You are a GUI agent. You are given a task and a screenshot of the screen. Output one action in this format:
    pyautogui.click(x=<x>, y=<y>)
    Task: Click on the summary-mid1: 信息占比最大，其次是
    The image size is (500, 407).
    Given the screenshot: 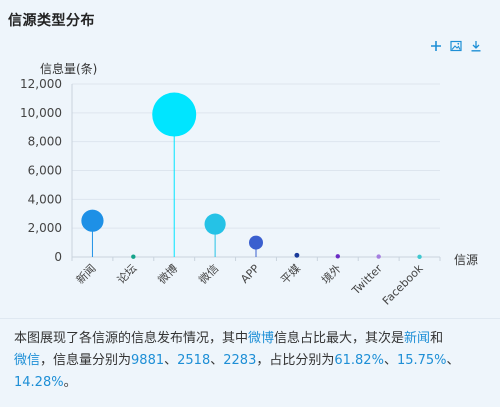 What is the action you would take?
    pyautogui.click(x=339, y=338)
    